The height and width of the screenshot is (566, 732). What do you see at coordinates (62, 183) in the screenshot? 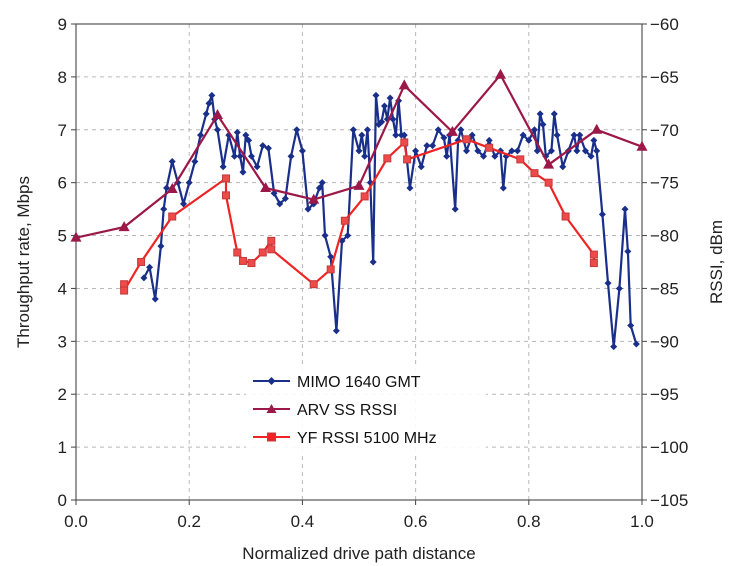
I see `left-tick-label: 6` at bounding box center [62, 183].